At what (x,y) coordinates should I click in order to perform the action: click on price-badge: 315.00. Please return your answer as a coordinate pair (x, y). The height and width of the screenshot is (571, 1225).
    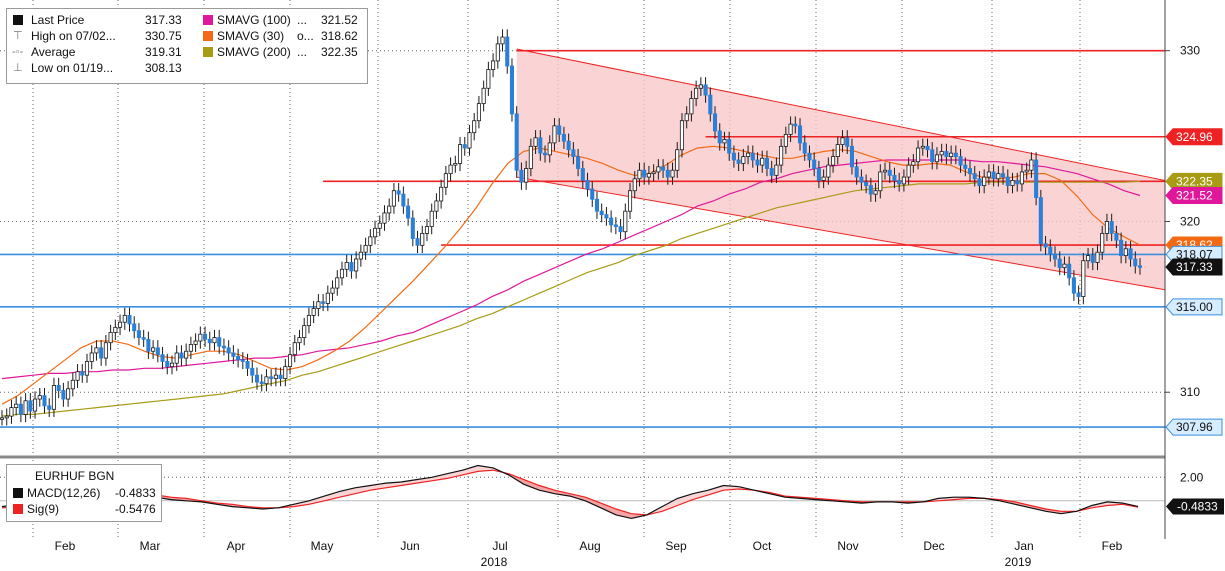
    Looking at the image, I should click on (1194, 307).